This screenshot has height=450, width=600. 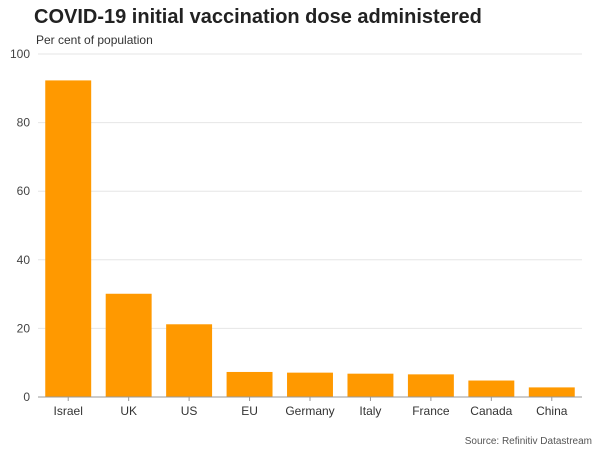 What do you see at coordinates (94, 40) in the screenshot?
I see `chart-subtitle: Per cent of population` at bounding box center [94, 40].